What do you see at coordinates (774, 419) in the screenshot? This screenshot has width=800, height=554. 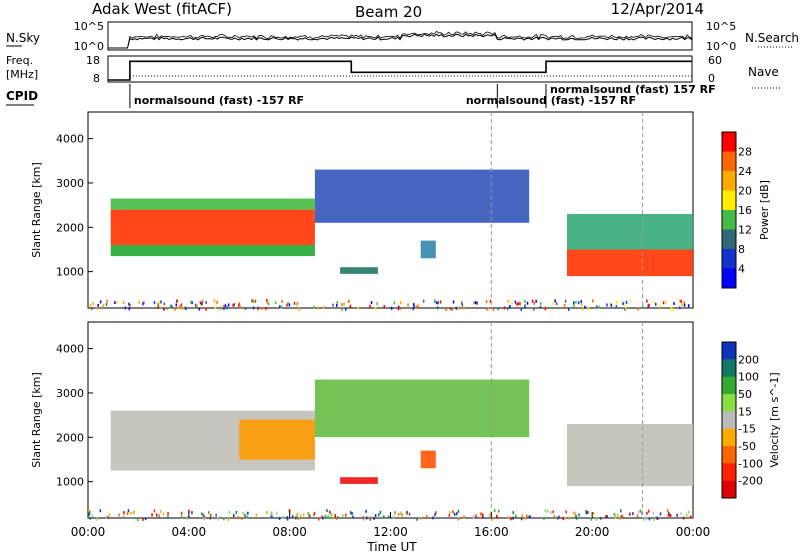 I see `velocity-colorbar-label: Velocity [m s^-1]` at bounding box center [774, 419].